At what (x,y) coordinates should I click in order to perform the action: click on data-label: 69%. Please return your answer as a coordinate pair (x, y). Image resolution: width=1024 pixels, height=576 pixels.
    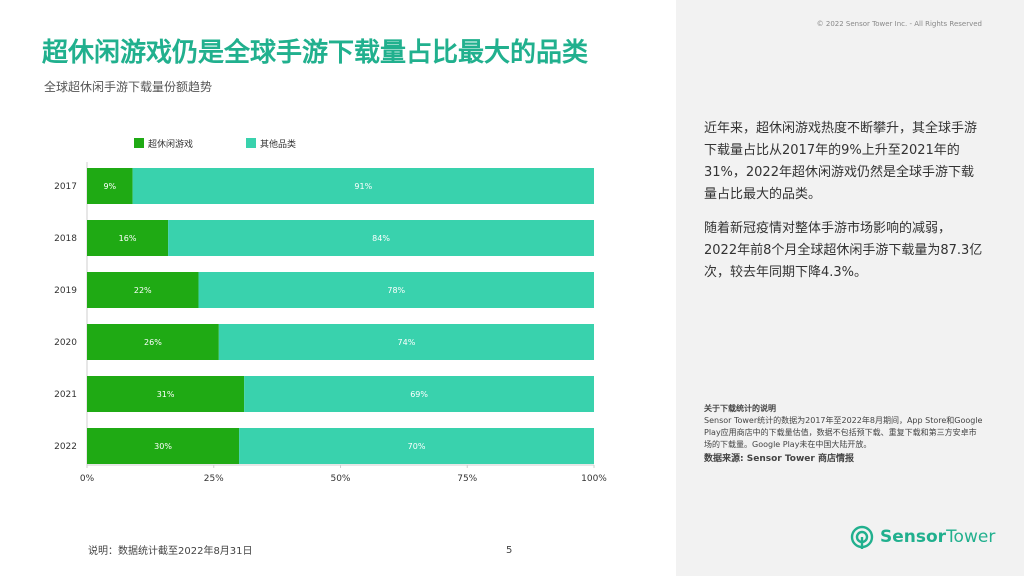
    Looking at the image, I should click on (419, 394).